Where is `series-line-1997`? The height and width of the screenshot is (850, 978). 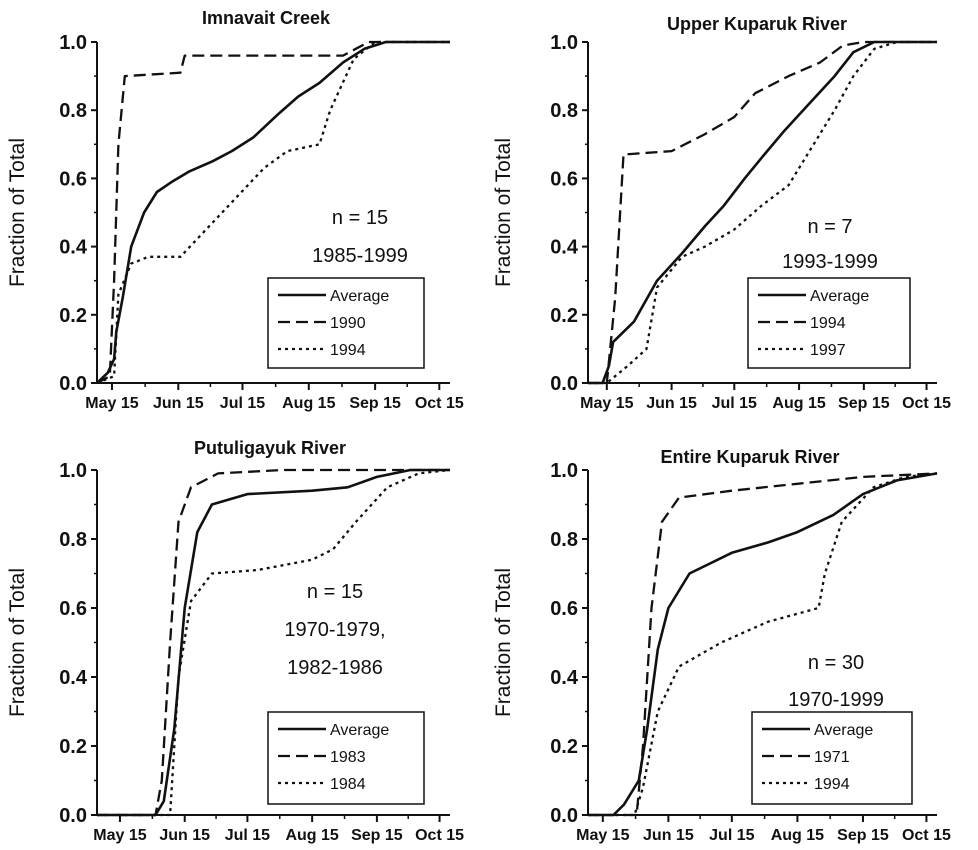 series-line-1997 is located at coordinates (762, 212).